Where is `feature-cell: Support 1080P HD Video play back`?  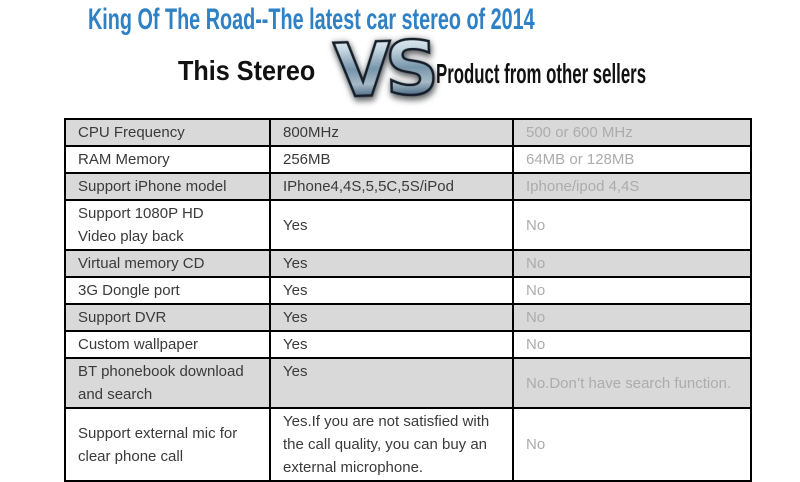 feature-cell: Support 1080P HD Video play back is located at coordinates (167, 225).